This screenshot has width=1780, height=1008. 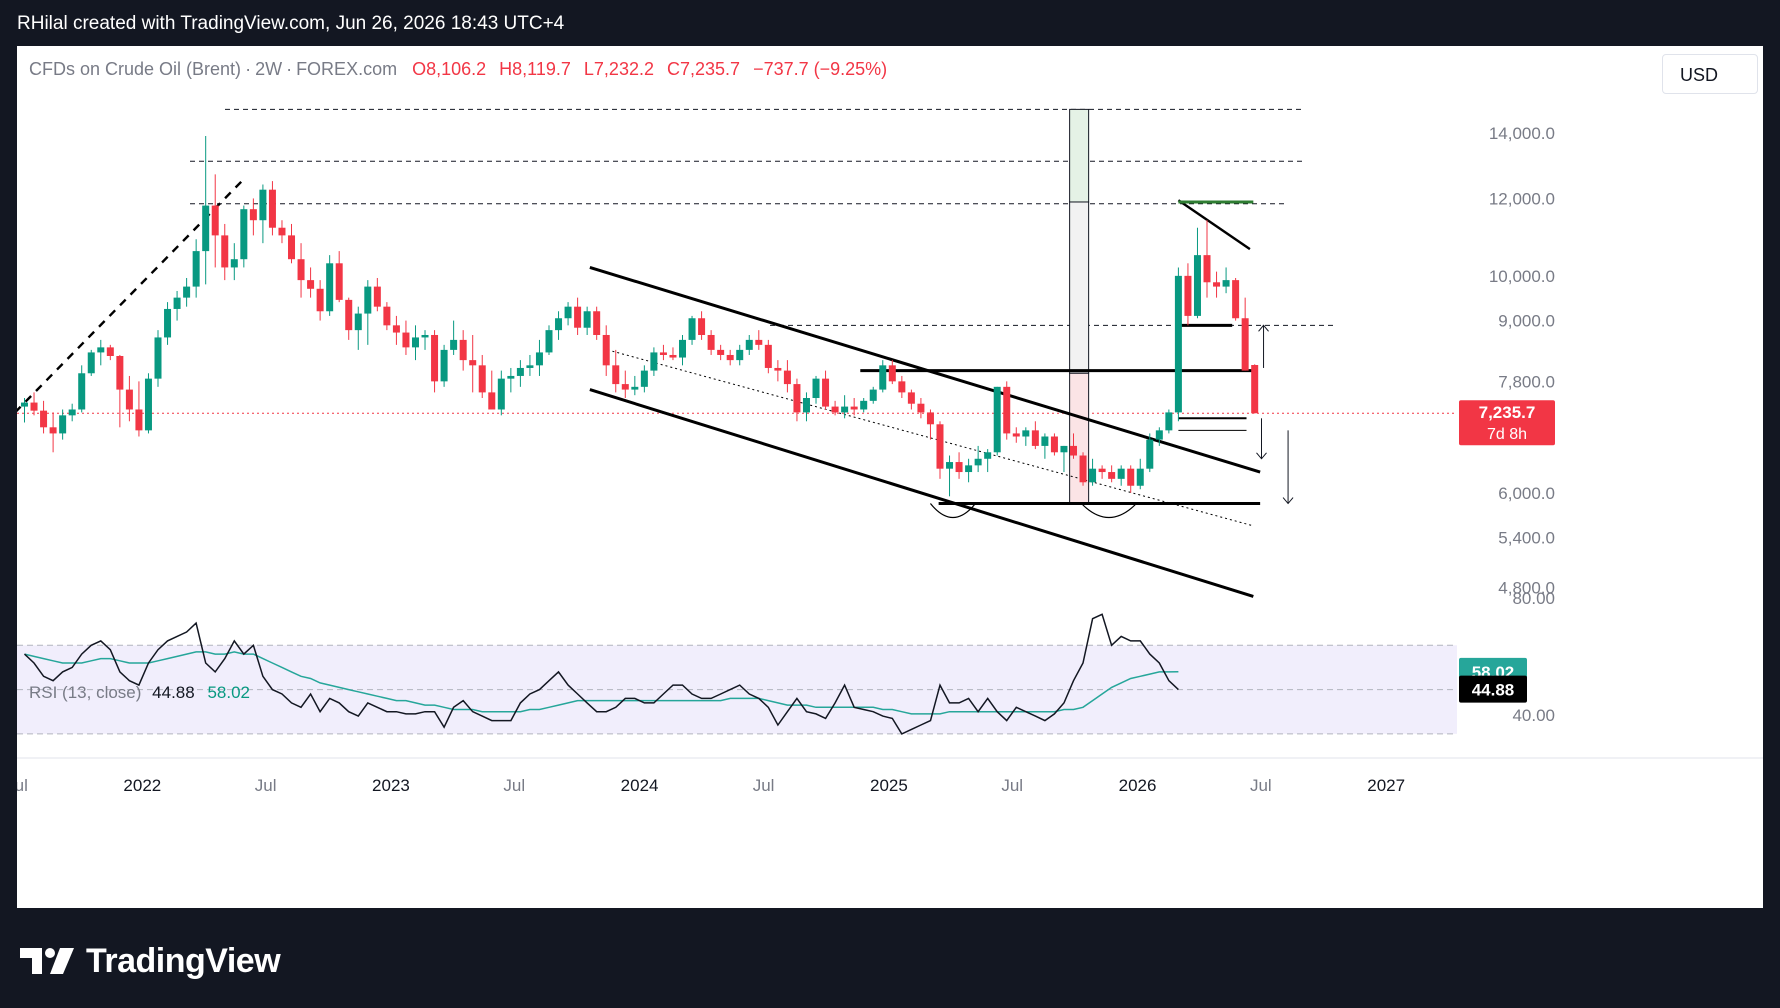 I want to click on time-axis-tick: 2026, so click(x=1138, y=785).